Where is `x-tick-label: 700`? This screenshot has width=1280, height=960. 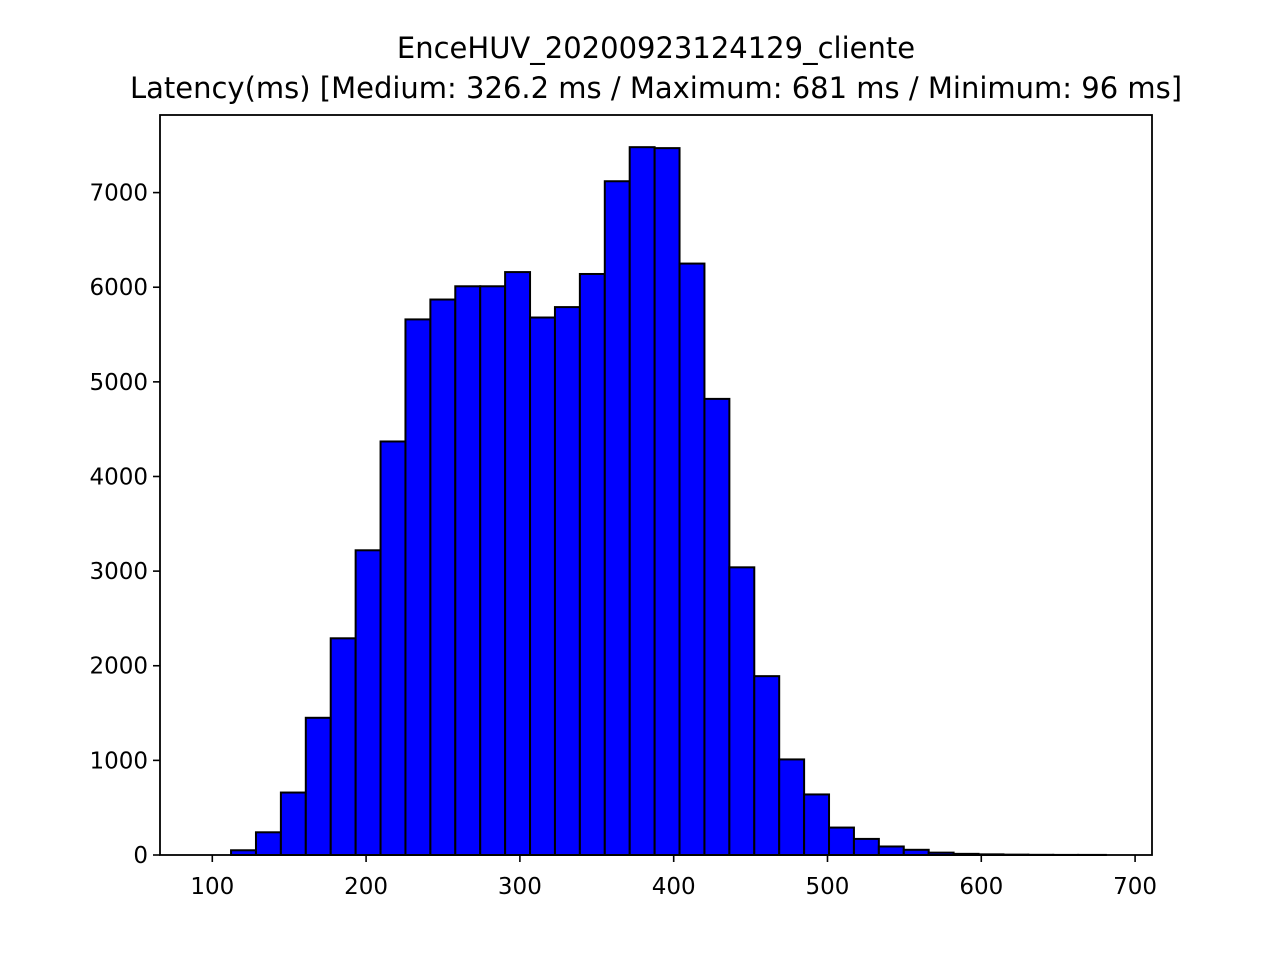 x-tick-label: 700 is located at coordinates (1135, 887).